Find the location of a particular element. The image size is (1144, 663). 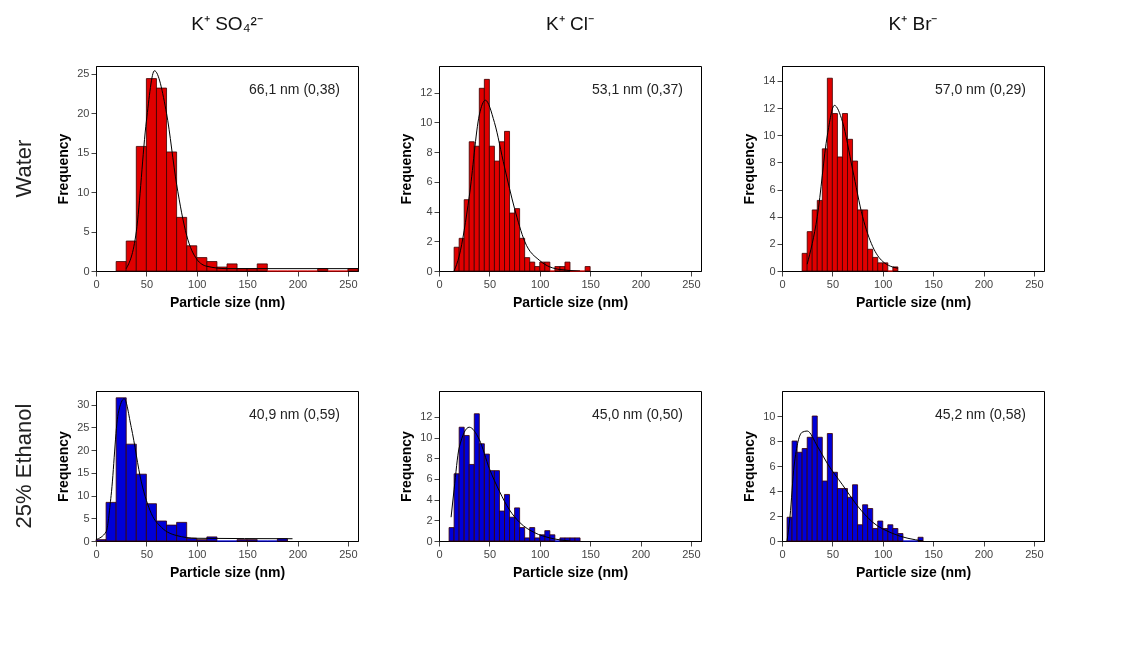

text: 25% Ethanol is located at coordinates (23, 466).